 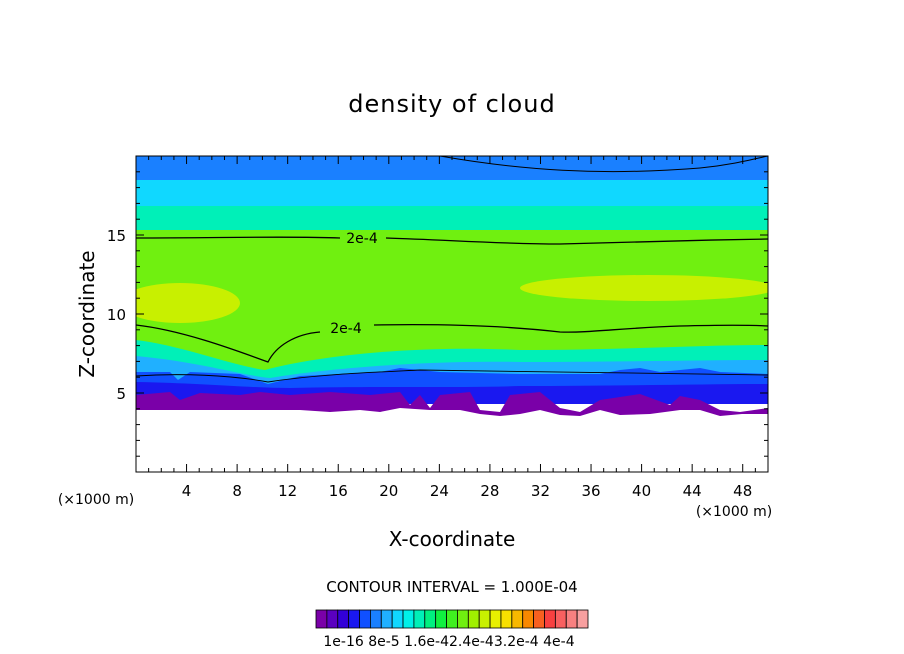 What do you see at coordinates (388, 491) in the screenshot?
I see `x-tick-label: 20` at bounding box center [388, 491].